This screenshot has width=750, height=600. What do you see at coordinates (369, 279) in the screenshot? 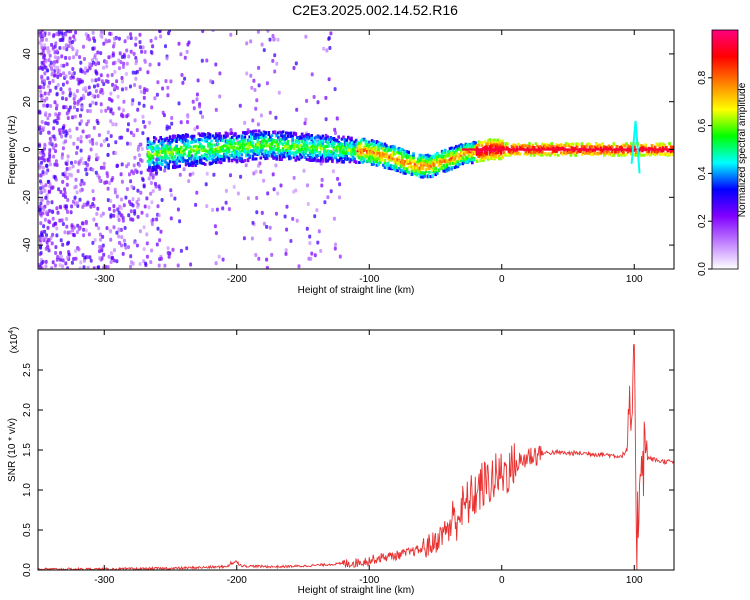
I see `heatmap-x-tick-label: -100` at bounding box center [369, 279].